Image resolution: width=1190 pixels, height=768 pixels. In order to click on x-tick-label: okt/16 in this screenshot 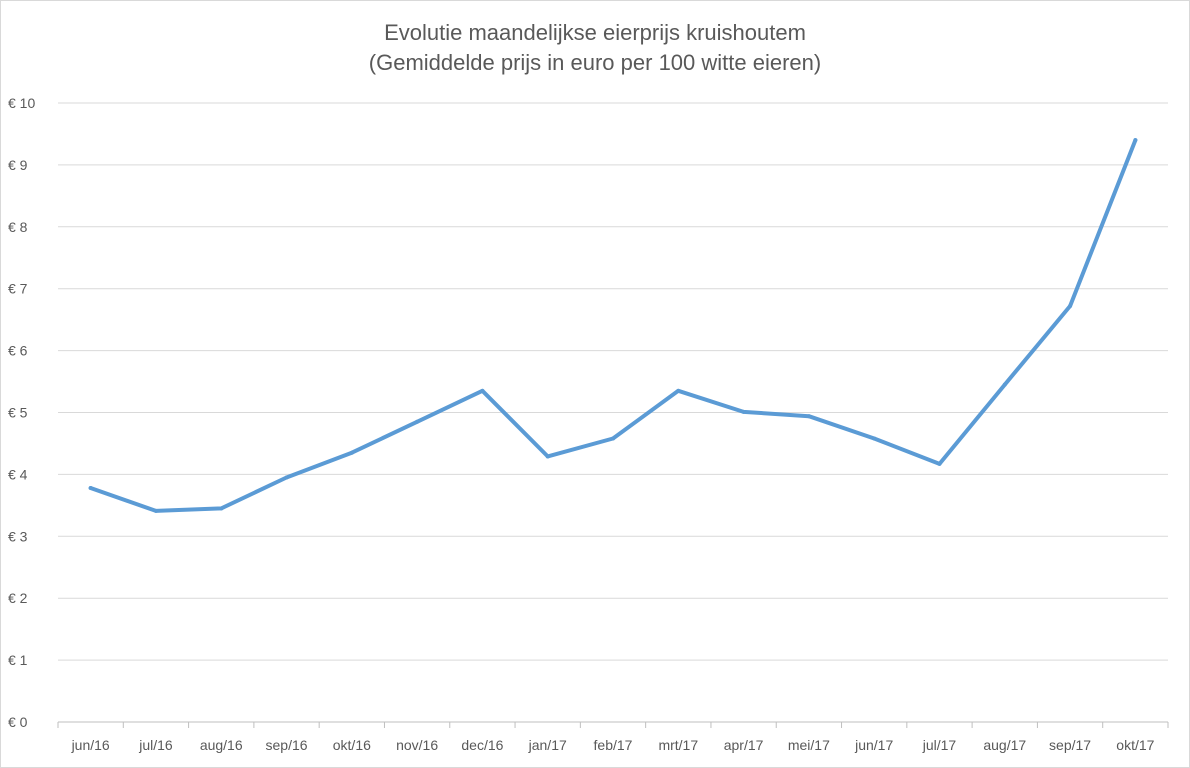, I will do `click(352, 745)`.